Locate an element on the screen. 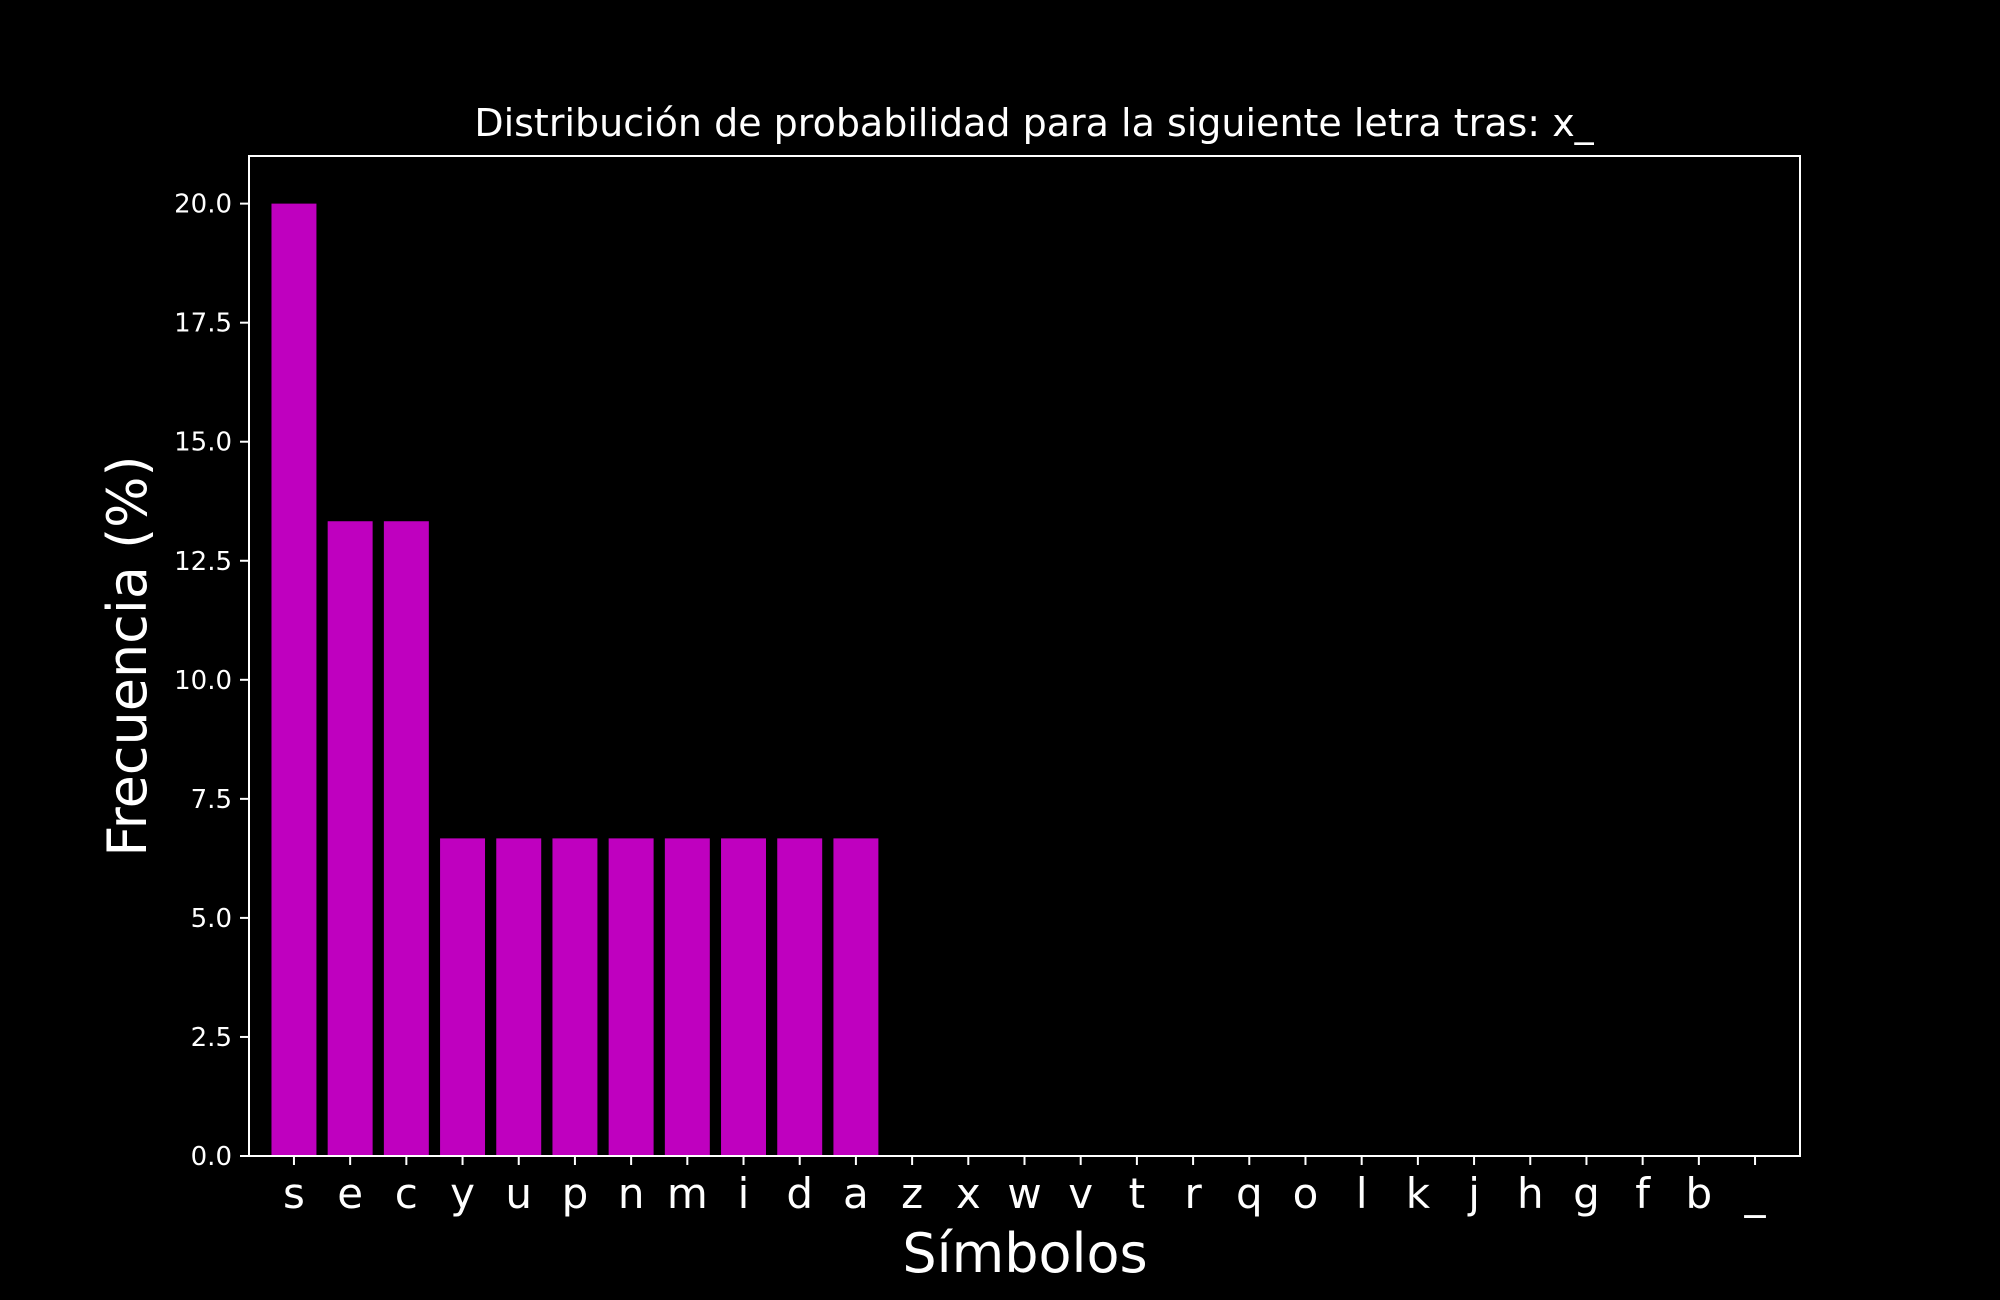 The height and width of the screenshot is (1300, 2000). x-axis-label: Símbolos is located at coordinates (1024, 1253).